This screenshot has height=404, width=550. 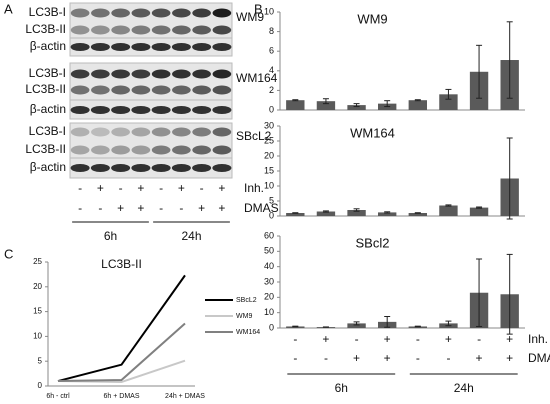 What do you see at coordinates (244, 316) in the screenshot?
I see `legend-label: WM9` at bounding box center [244, 316].